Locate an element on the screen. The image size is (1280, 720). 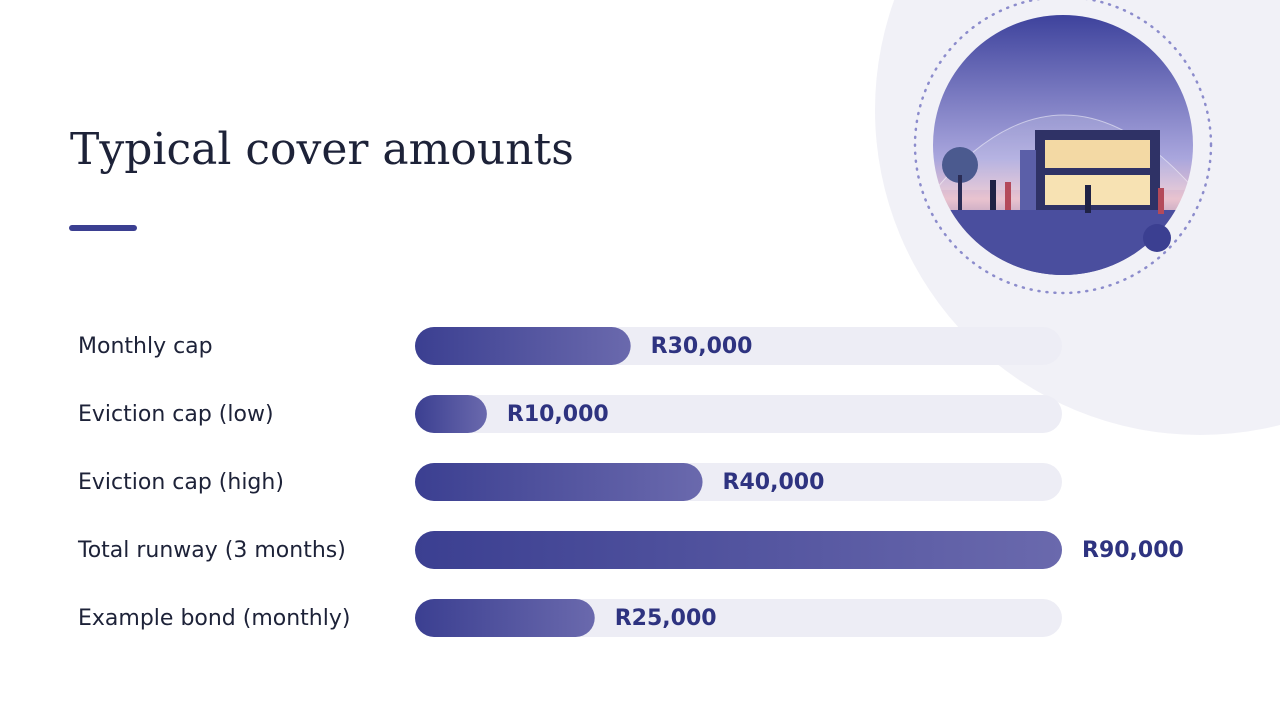
bar-track is located at coordinates (738, 414).